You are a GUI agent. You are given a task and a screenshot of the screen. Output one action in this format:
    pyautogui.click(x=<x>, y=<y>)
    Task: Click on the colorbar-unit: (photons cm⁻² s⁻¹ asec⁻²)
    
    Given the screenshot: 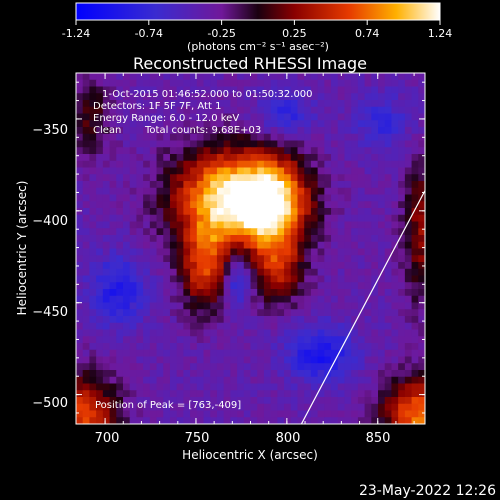 What is the action you would take?
    pyautogui.click(x=258, y=46)
    